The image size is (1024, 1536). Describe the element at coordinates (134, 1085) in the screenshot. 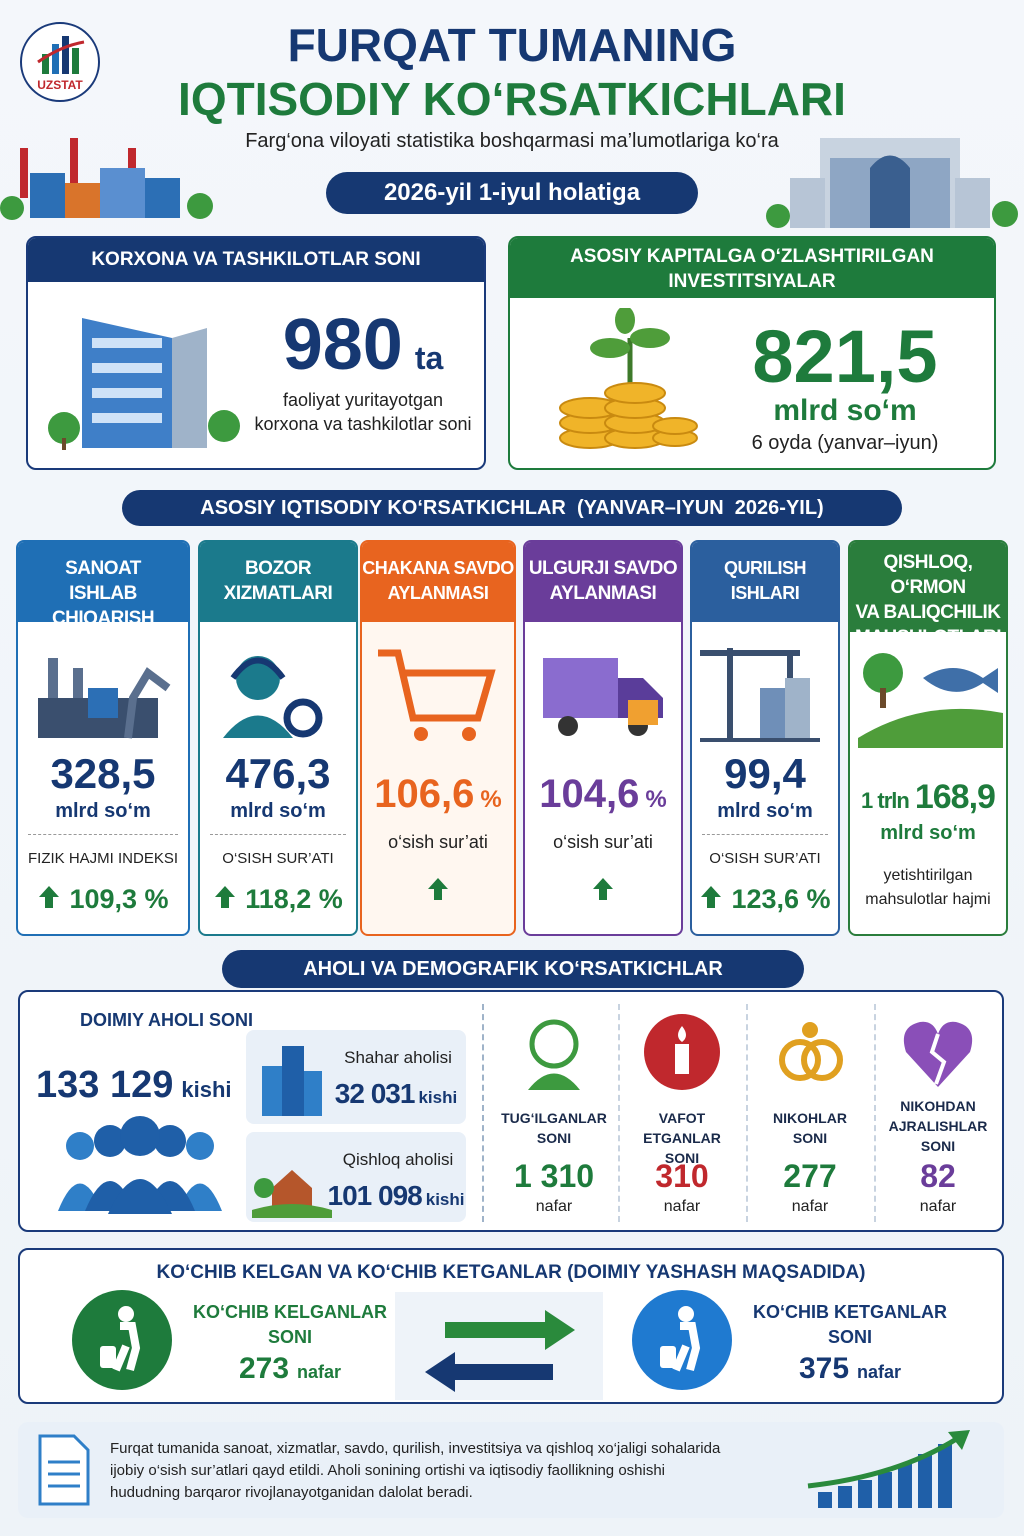

I see `population: 133 129 kishi` at that location.